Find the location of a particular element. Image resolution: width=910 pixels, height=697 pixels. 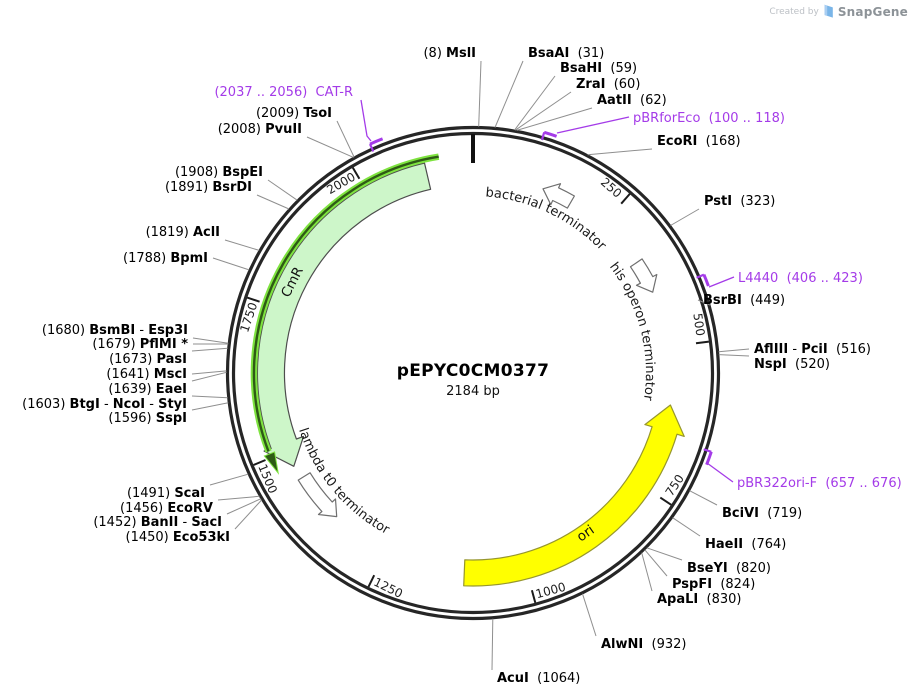

CmR-arrow is located at coordinates (344, 314).